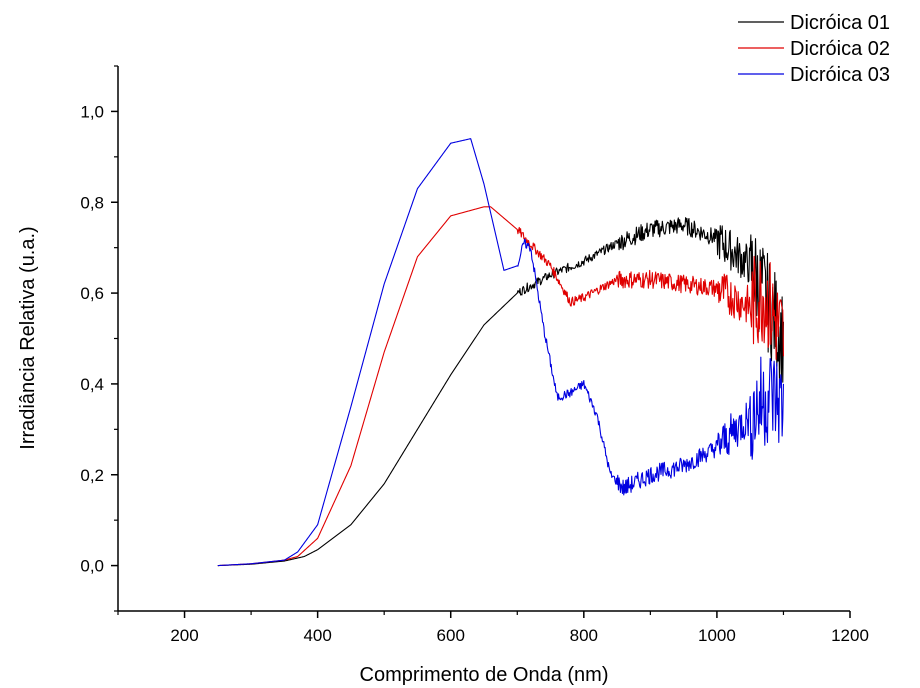 This screenshot has height=688, width=920. Describe the element at coordinates (584, 635) in the screenshot. I see `x-tick-label: 800` at that location.